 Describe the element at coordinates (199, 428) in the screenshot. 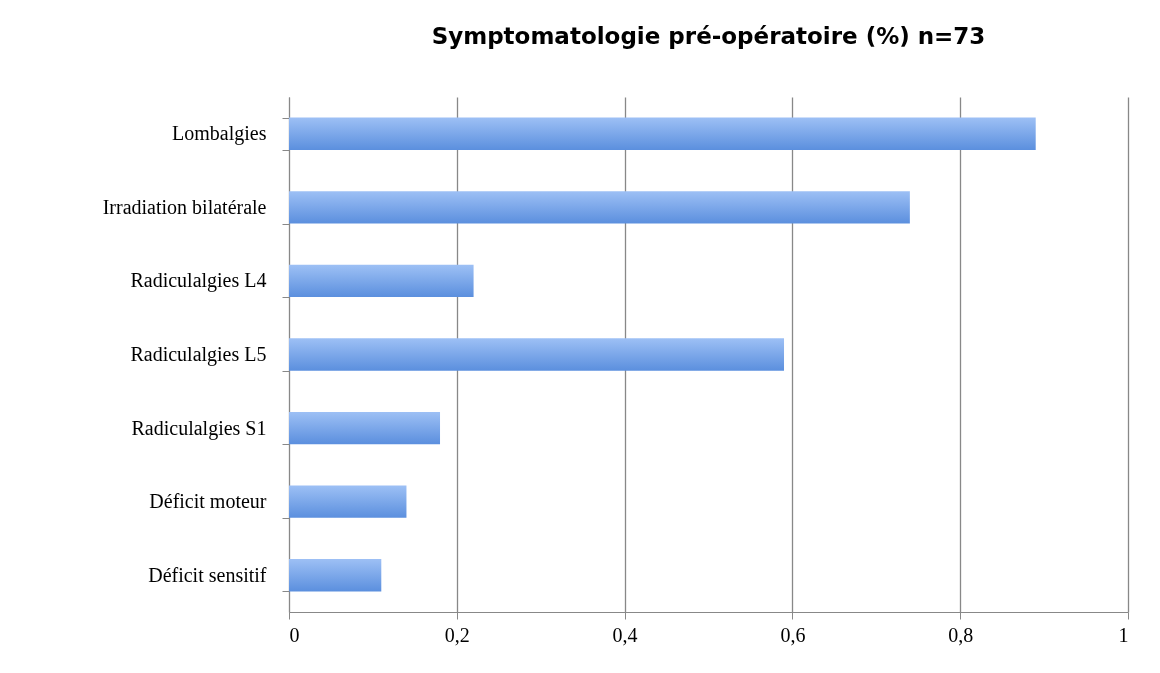

I see `y-tick-label: Radiculalgies S1` at that location.